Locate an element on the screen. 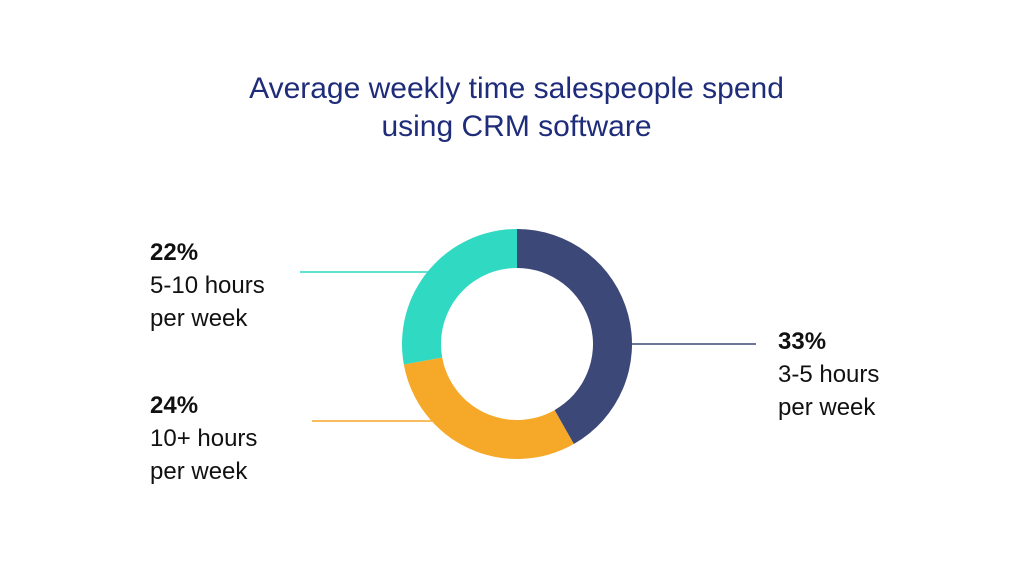 The height and width of the screenshot is (568, 1033). slice-description-line-1: 10+ hours is located at coordinates (204, 438).